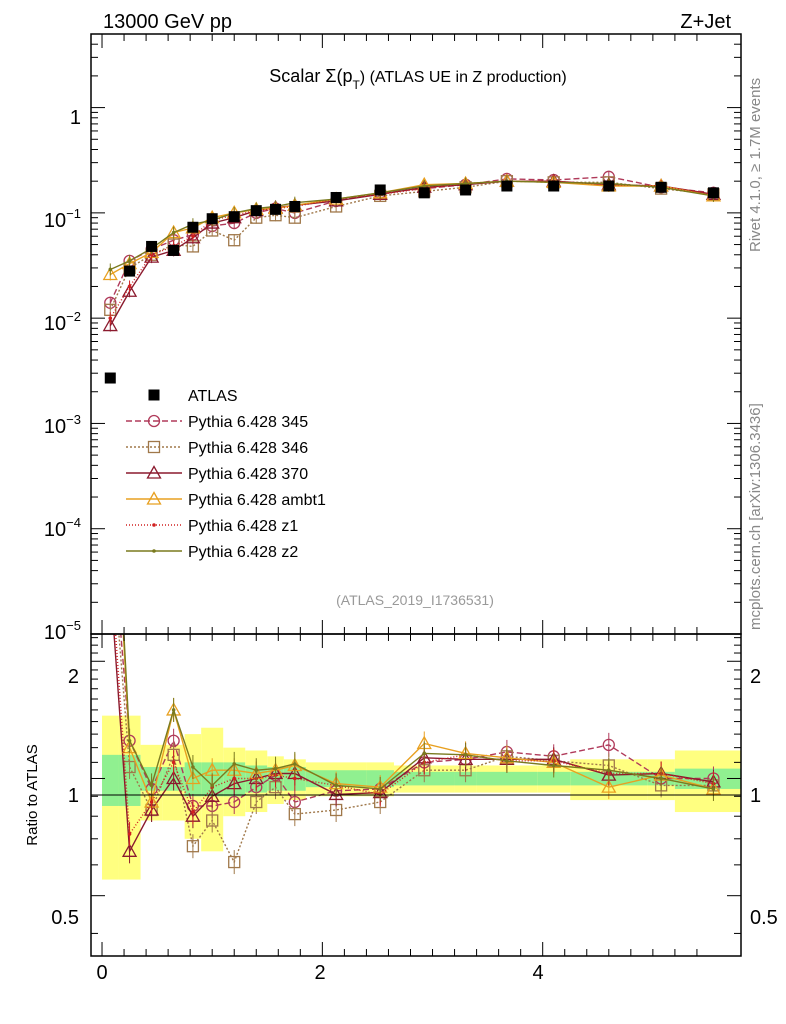 This screenshot has height=1024, width=786. What do you see at coordinates (212, 552) in the screenshot?
I see `legend-entry: Pythia 6.428 z2` at bounding box center [212, 552].